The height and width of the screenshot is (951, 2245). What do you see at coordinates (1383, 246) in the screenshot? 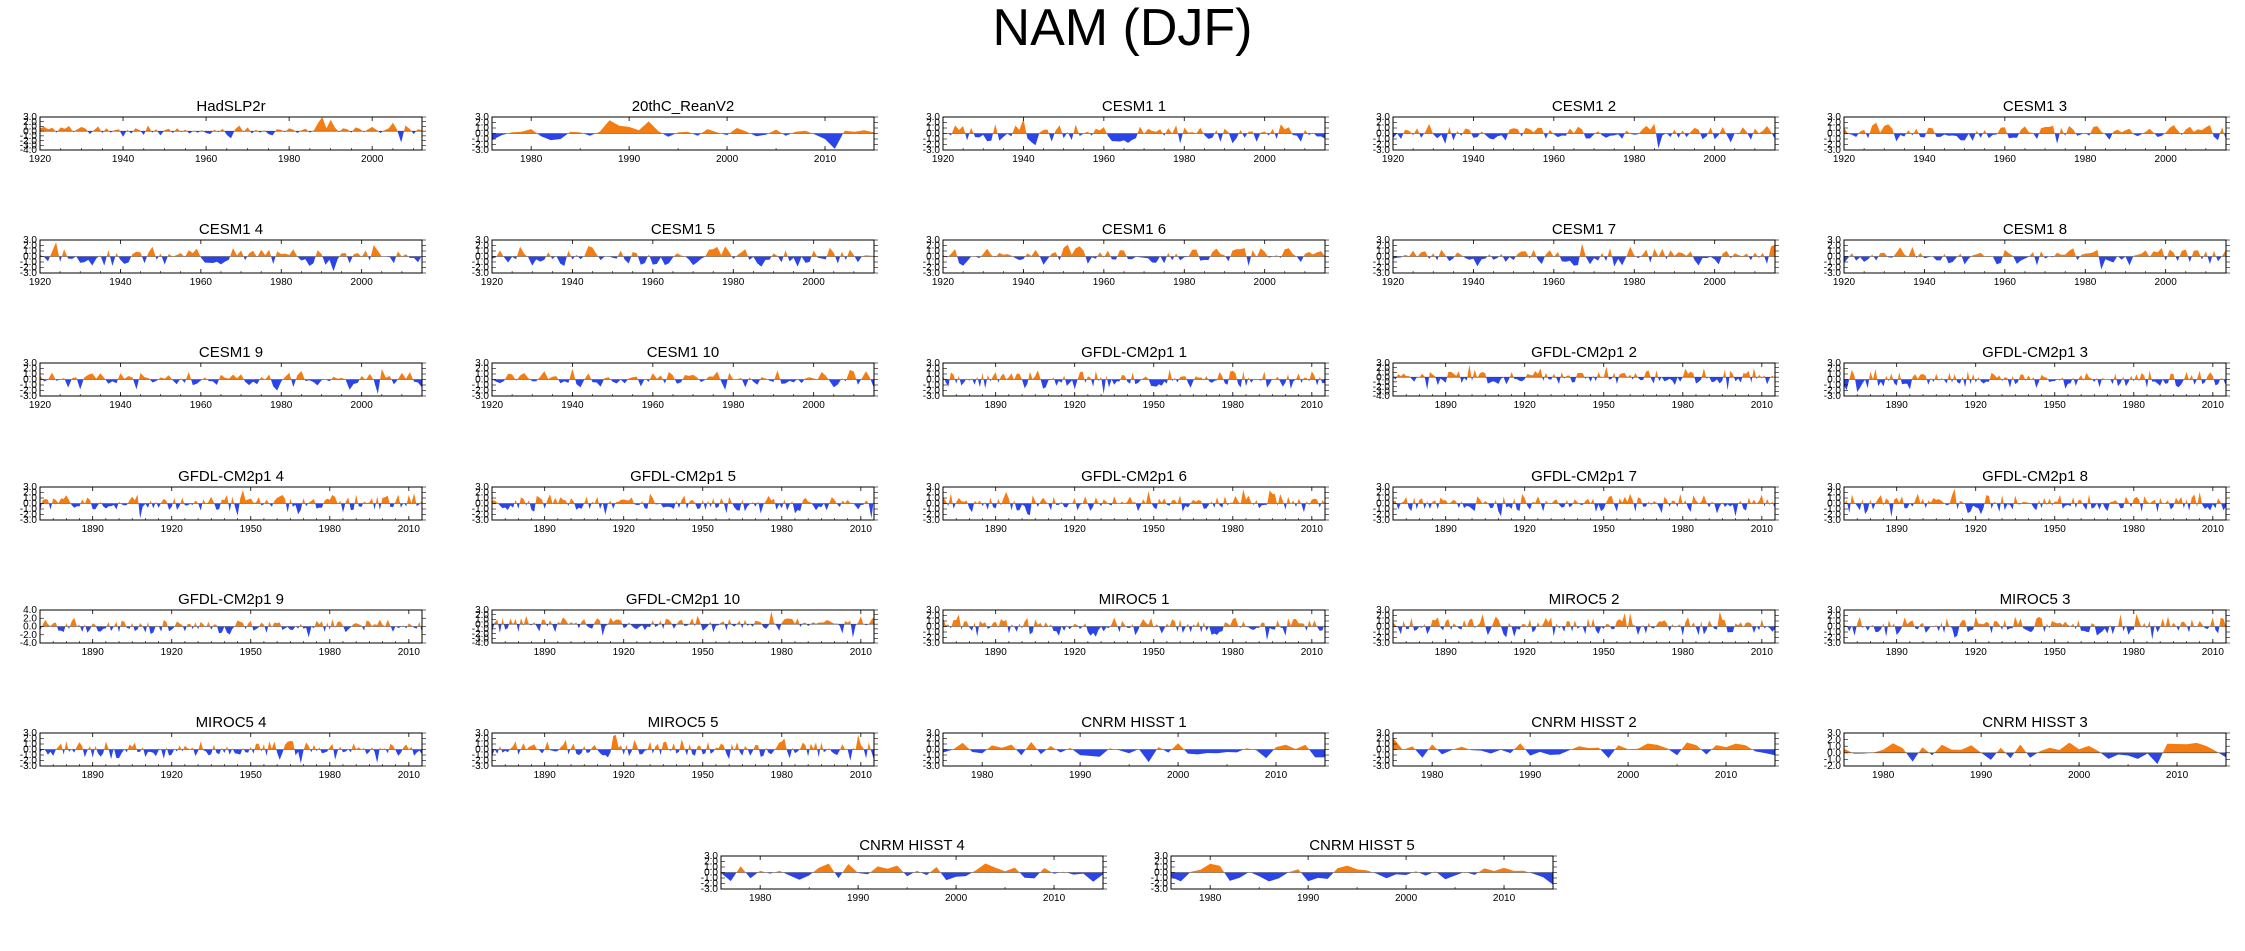
I see `y-tick-label: 2.0` at bounding box center [1383, 246].